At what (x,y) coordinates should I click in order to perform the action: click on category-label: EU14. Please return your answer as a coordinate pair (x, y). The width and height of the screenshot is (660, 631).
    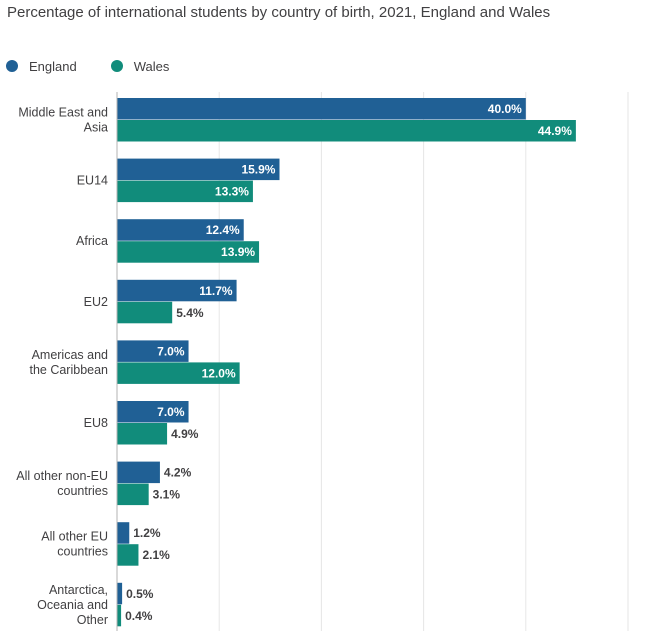
    Looking at the image, I should click on (92, 181).